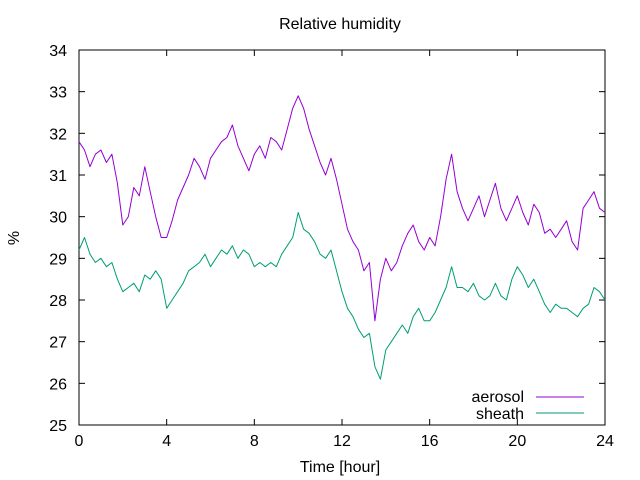 The width and height of the screenshot is (640, 480). Describe the element at coordinates (500, 414) in the screenshot. I see `legend-label-sheath: sheath` at that location.